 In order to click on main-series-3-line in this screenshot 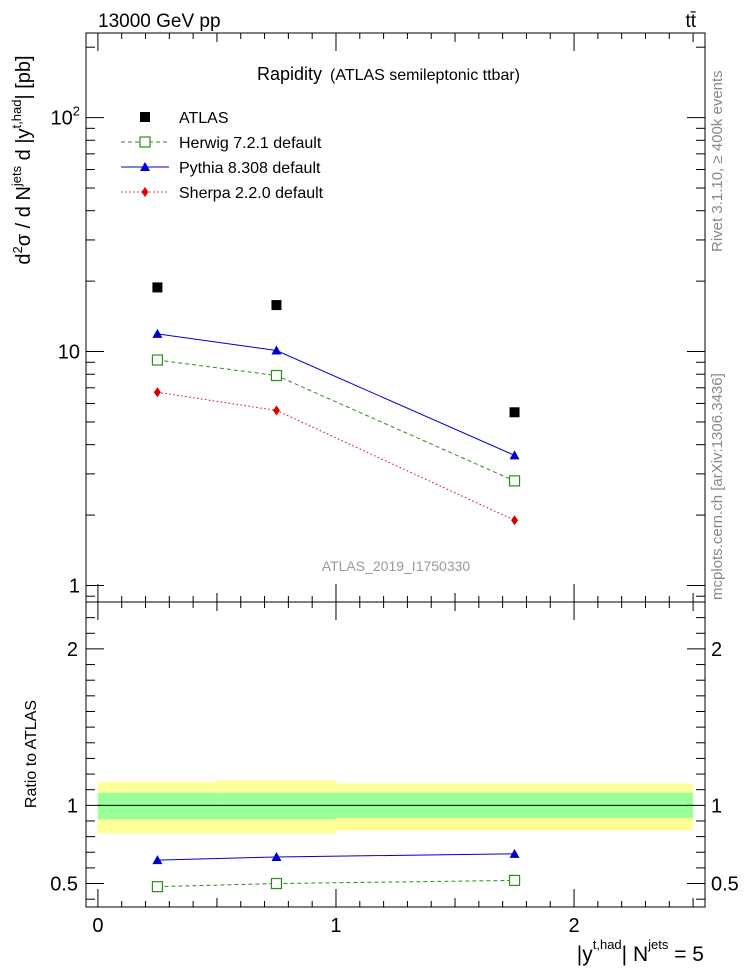, I will do `click(336, 394)`.